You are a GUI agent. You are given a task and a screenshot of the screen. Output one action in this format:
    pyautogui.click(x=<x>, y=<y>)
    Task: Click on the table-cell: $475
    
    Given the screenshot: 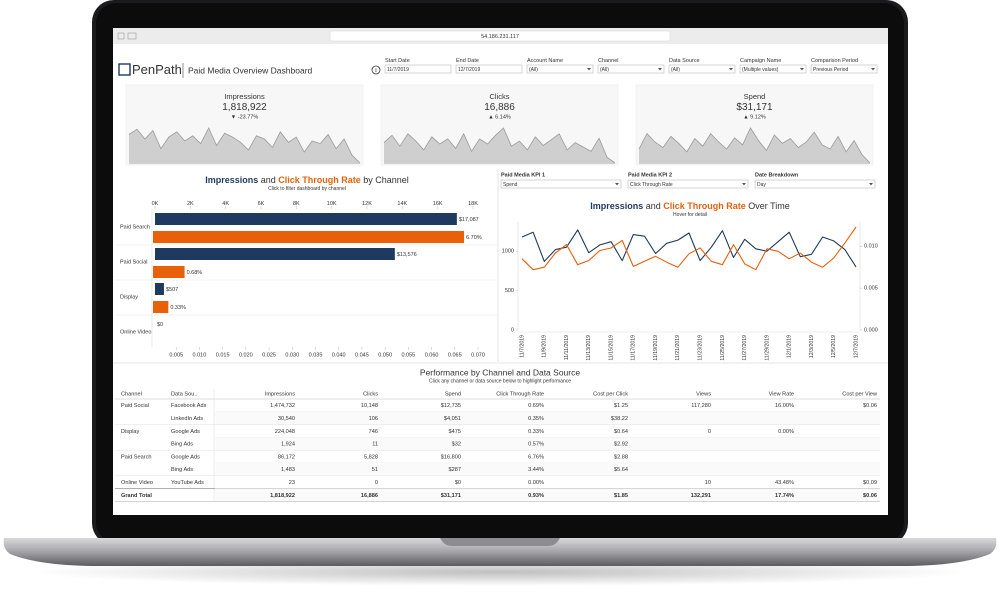 What is the action you would take?
    pyautogui.click(x=455, y=432)
    